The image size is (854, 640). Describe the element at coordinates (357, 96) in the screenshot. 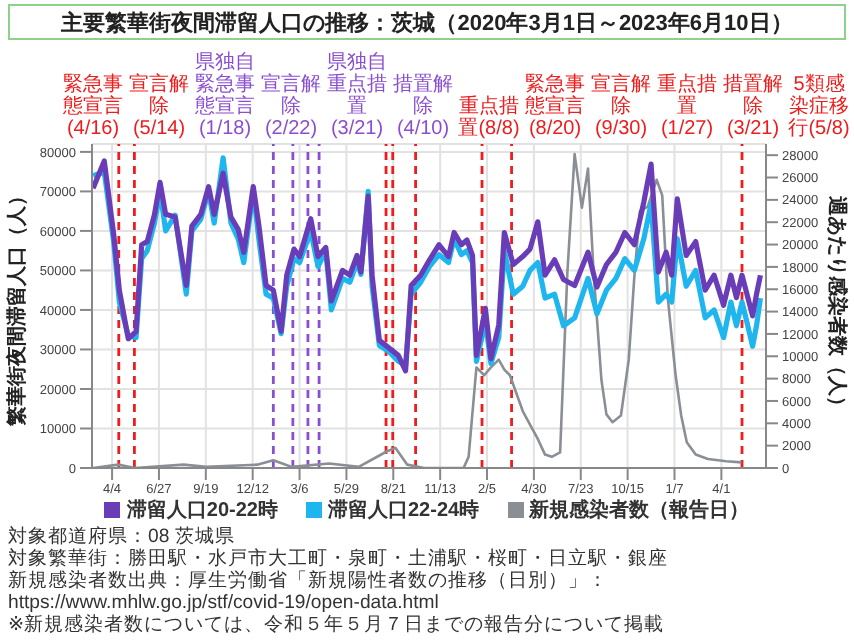

I see `ref-line-label: 県独自重点措置(3/21)` at that location.